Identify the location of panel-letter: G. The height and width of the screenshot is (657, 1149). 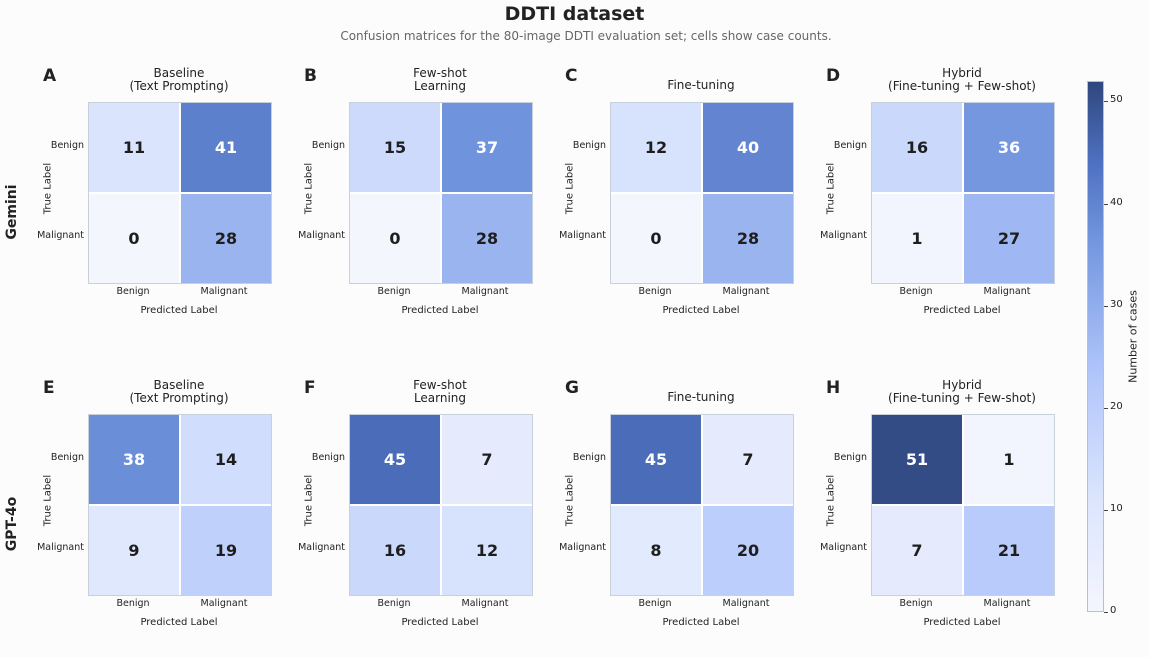
(572, 388).